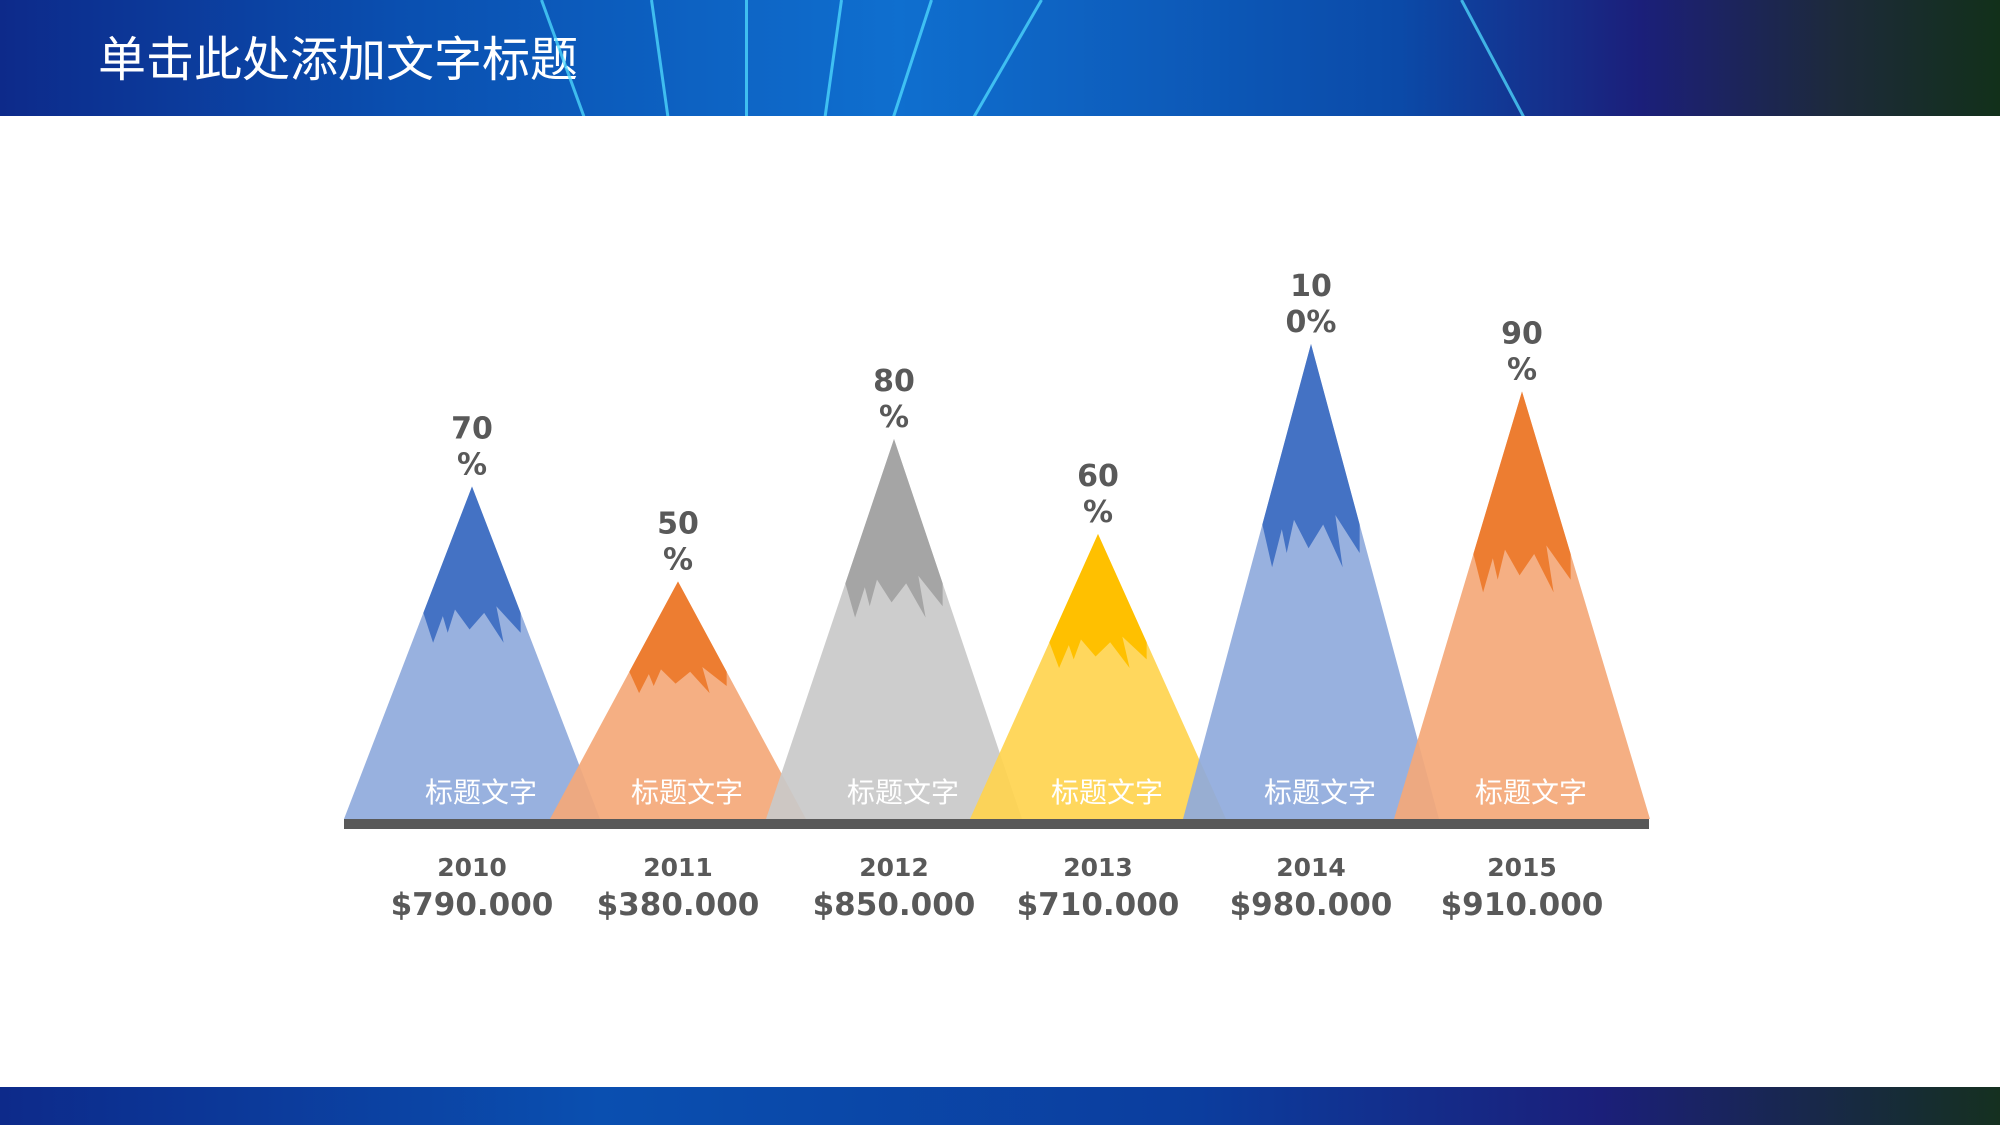 This screenshot has width=2000, height=1125. What do you see at coordinates (1098, 867) in the screenshot?
I see `year-label: 2013` at bounding box center [1098, 867].